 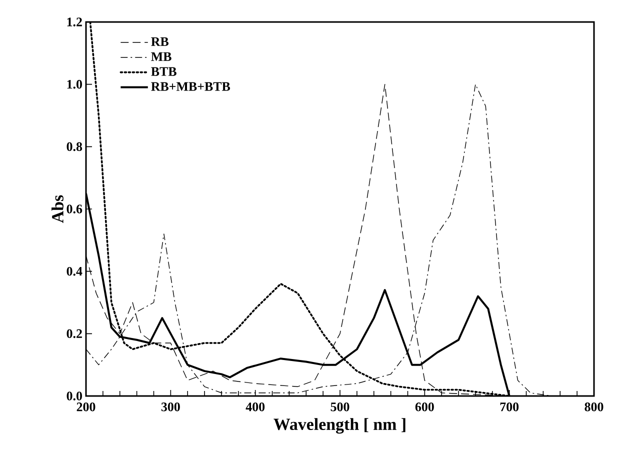 I want to click on x-tick-label: 500, so click(x=340, y=407).